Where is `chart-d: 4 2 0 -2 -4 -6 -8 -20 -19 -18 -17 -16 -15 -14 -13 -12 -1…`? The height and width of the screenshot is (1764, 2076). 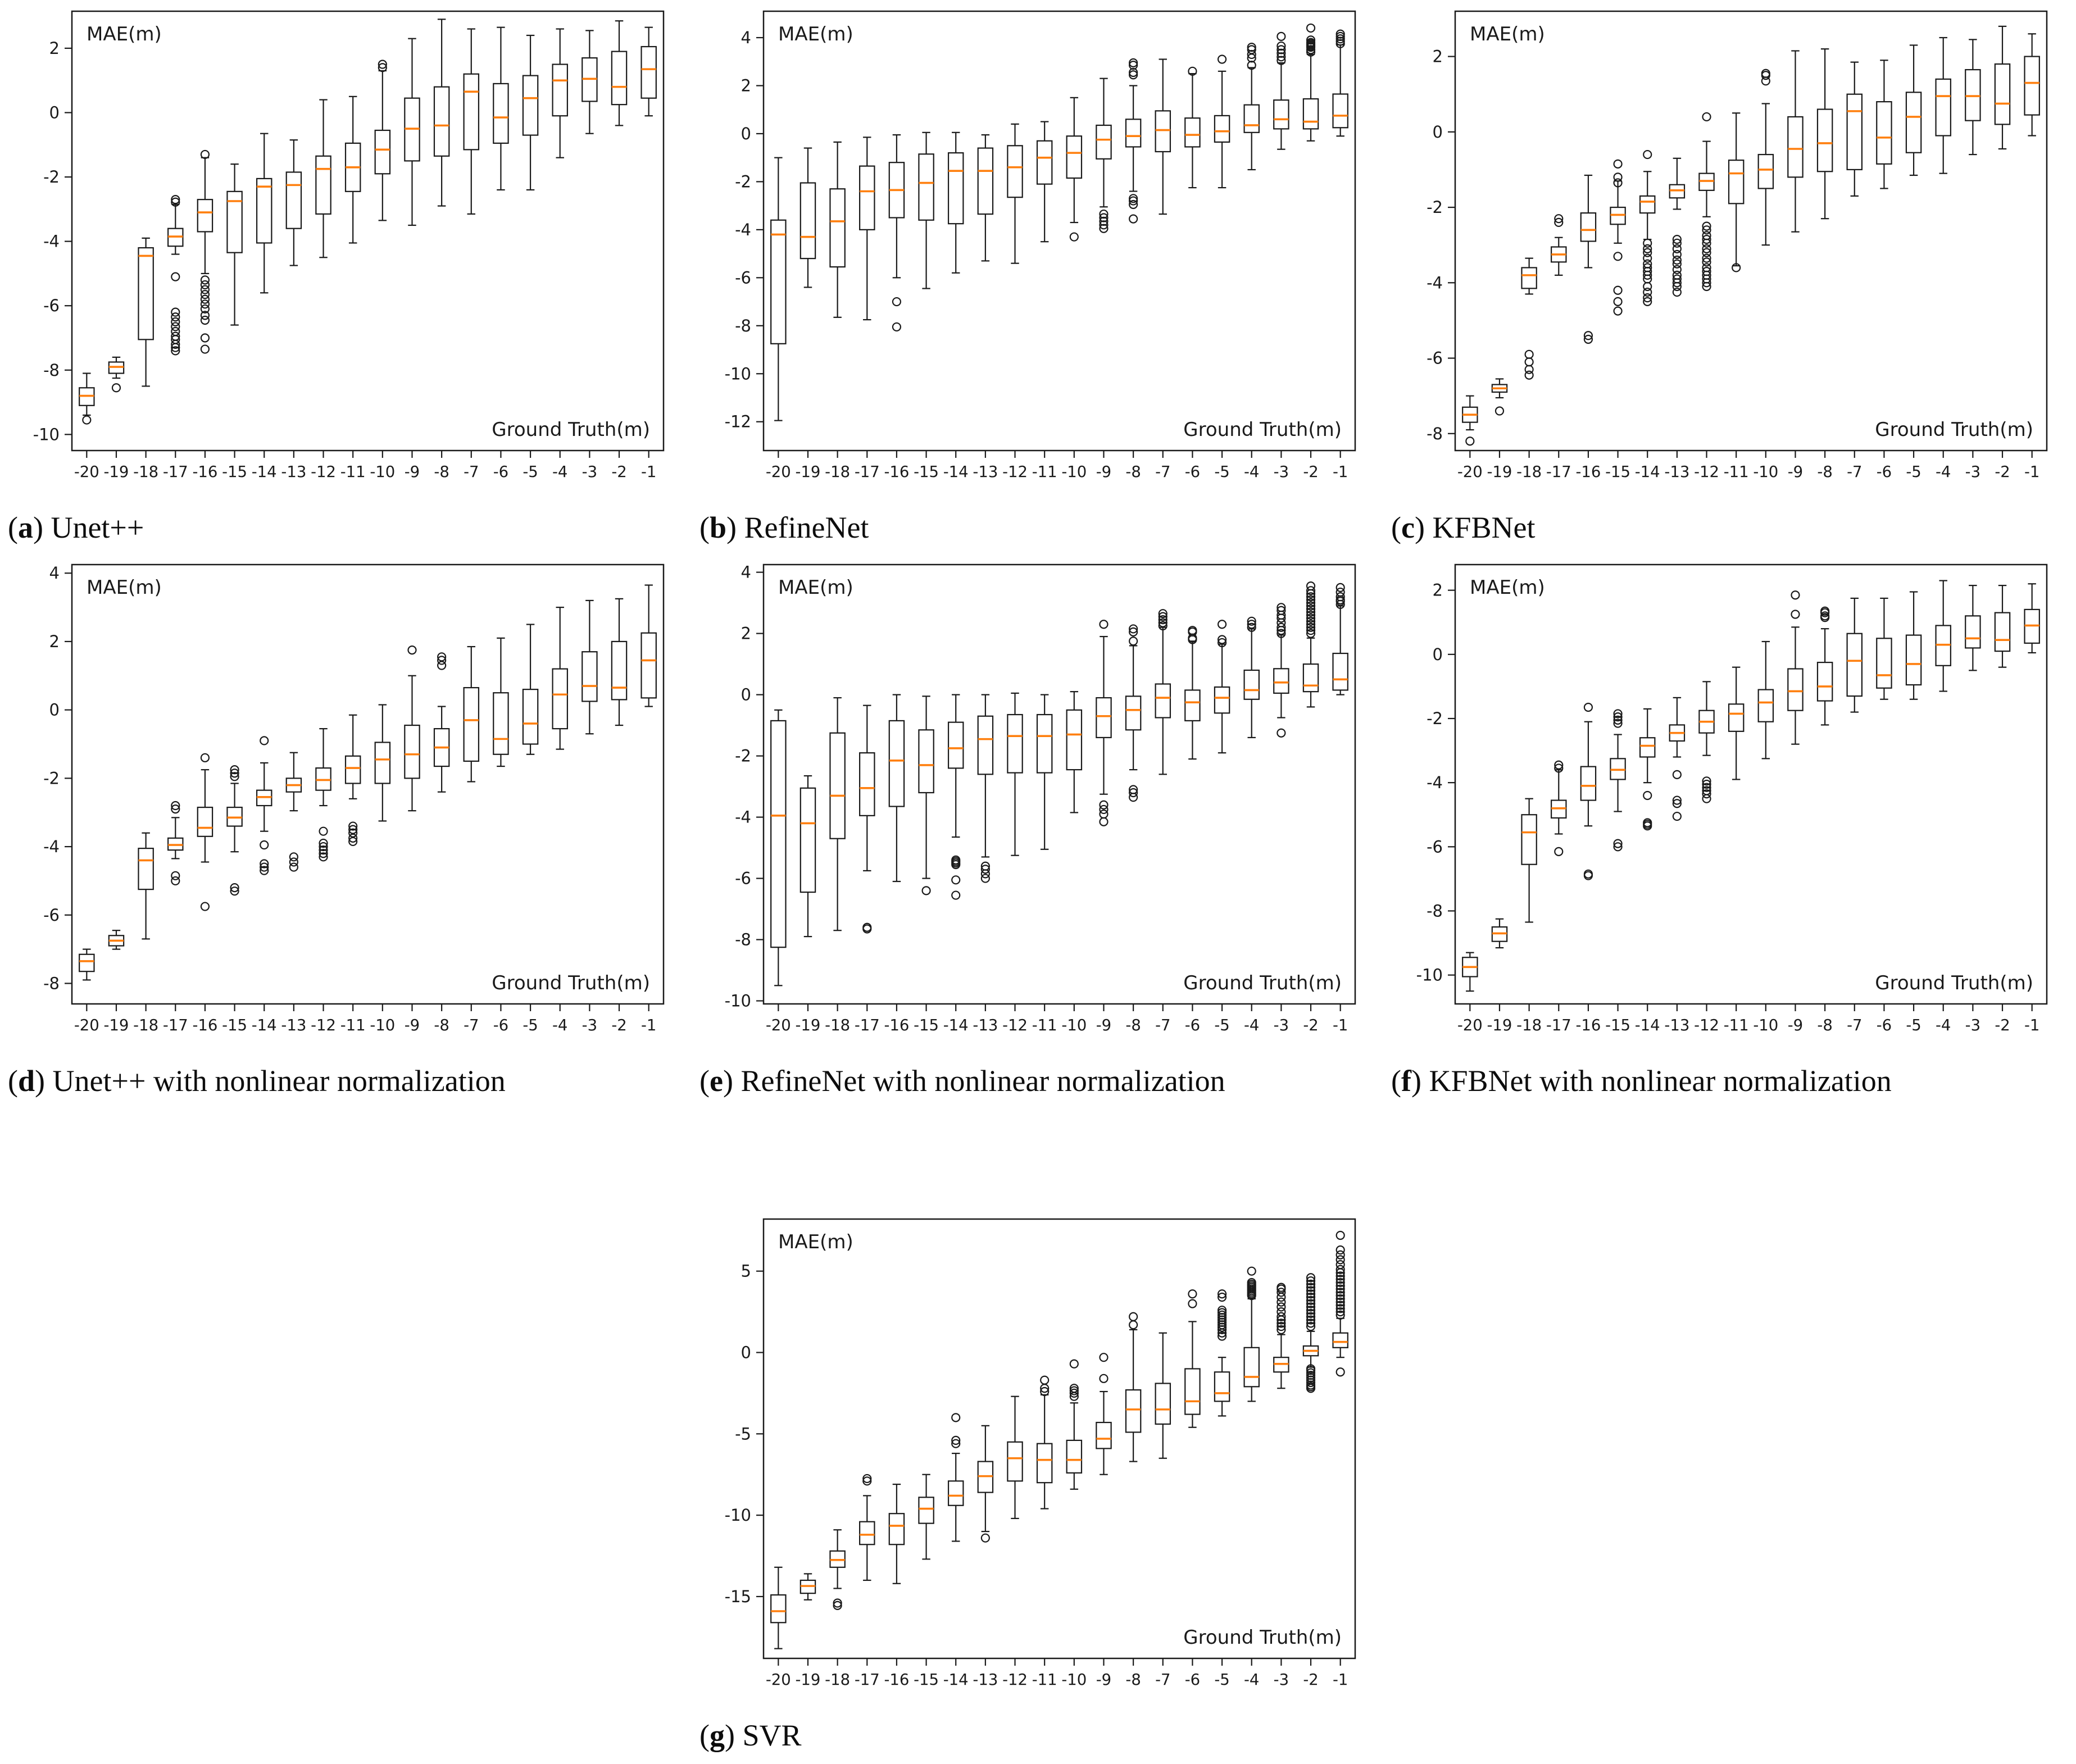
chart-d: 4 2 0 -2 -4 -6 -8 -20 -19 -18 -17 -16 -15 -14 -13 -12 -1… is located at coordinates (349, 885).